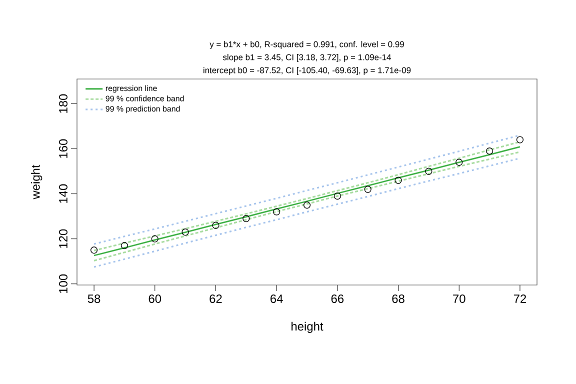  What do you see at coordinates (276, 298) in the screenshot?
I see `x-tick-label: 64` at bounding box center [276, 298].